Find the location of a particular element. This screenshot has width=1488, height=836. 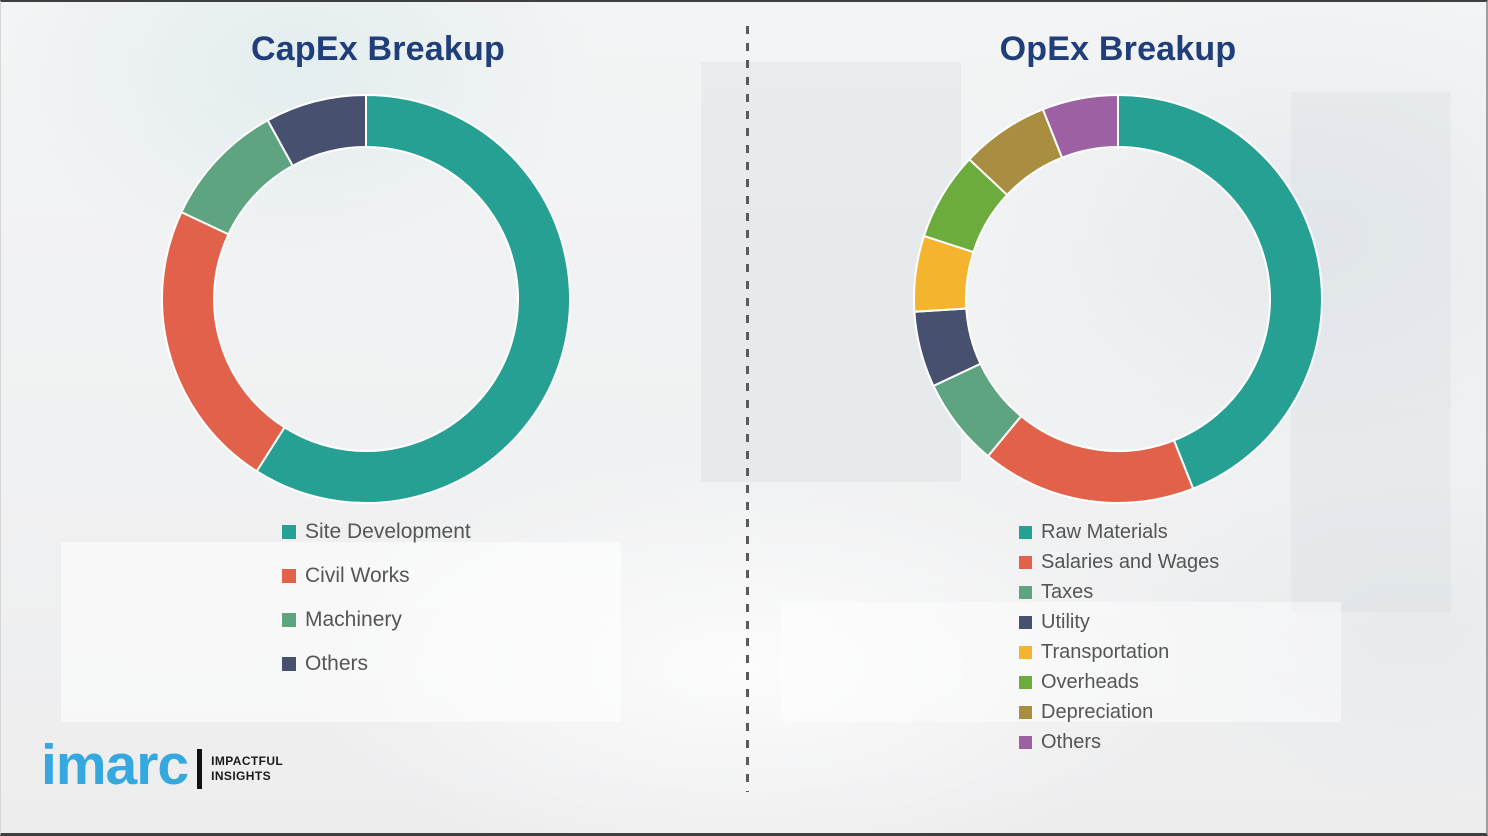

legend-label: Raw Materials is located at coordinates (1104, 531).